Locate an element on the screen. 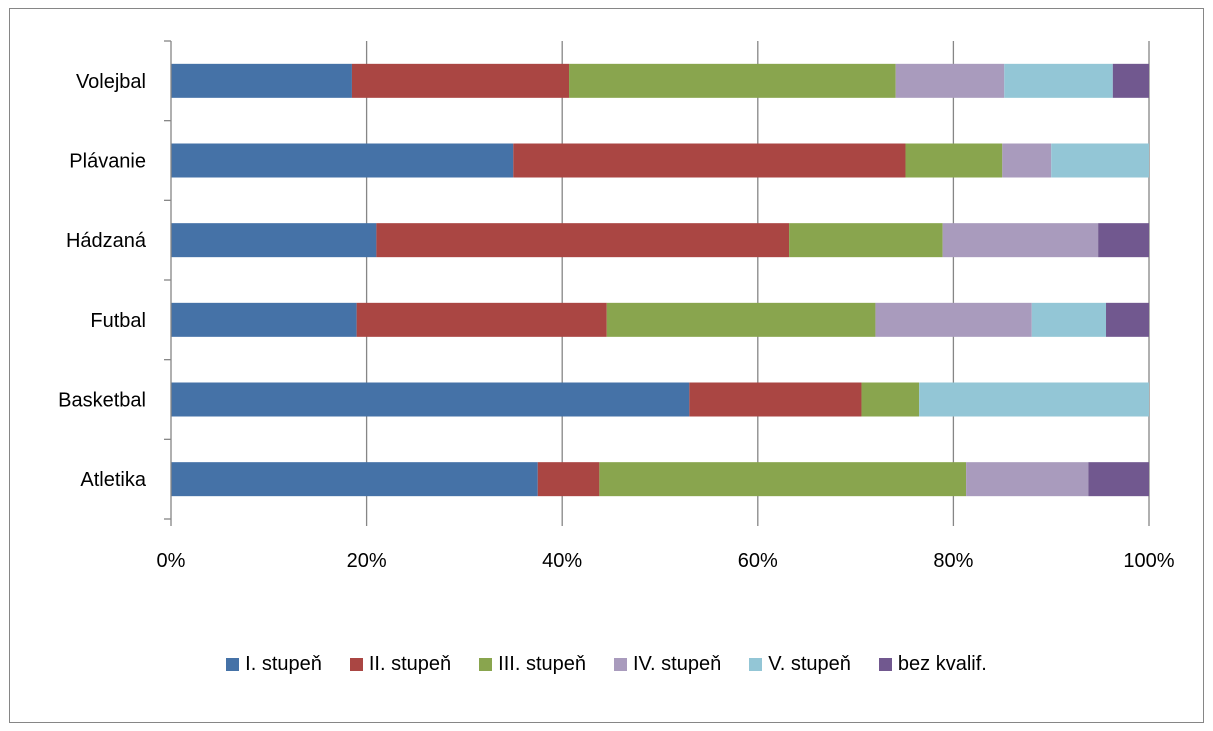 The image size is (1213, 731). legend-item: V. stupeň is located at coordinates (800, 664).